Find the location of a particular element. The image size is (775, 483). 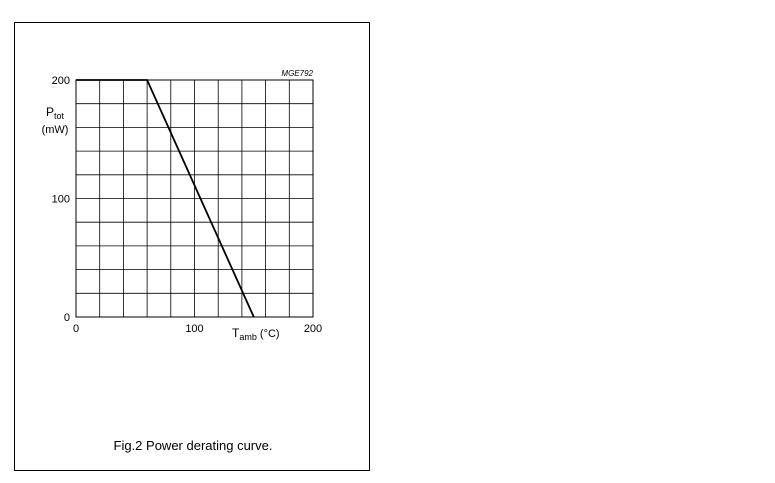

x-tick-label: 0 is located at coordinates (76, 329).